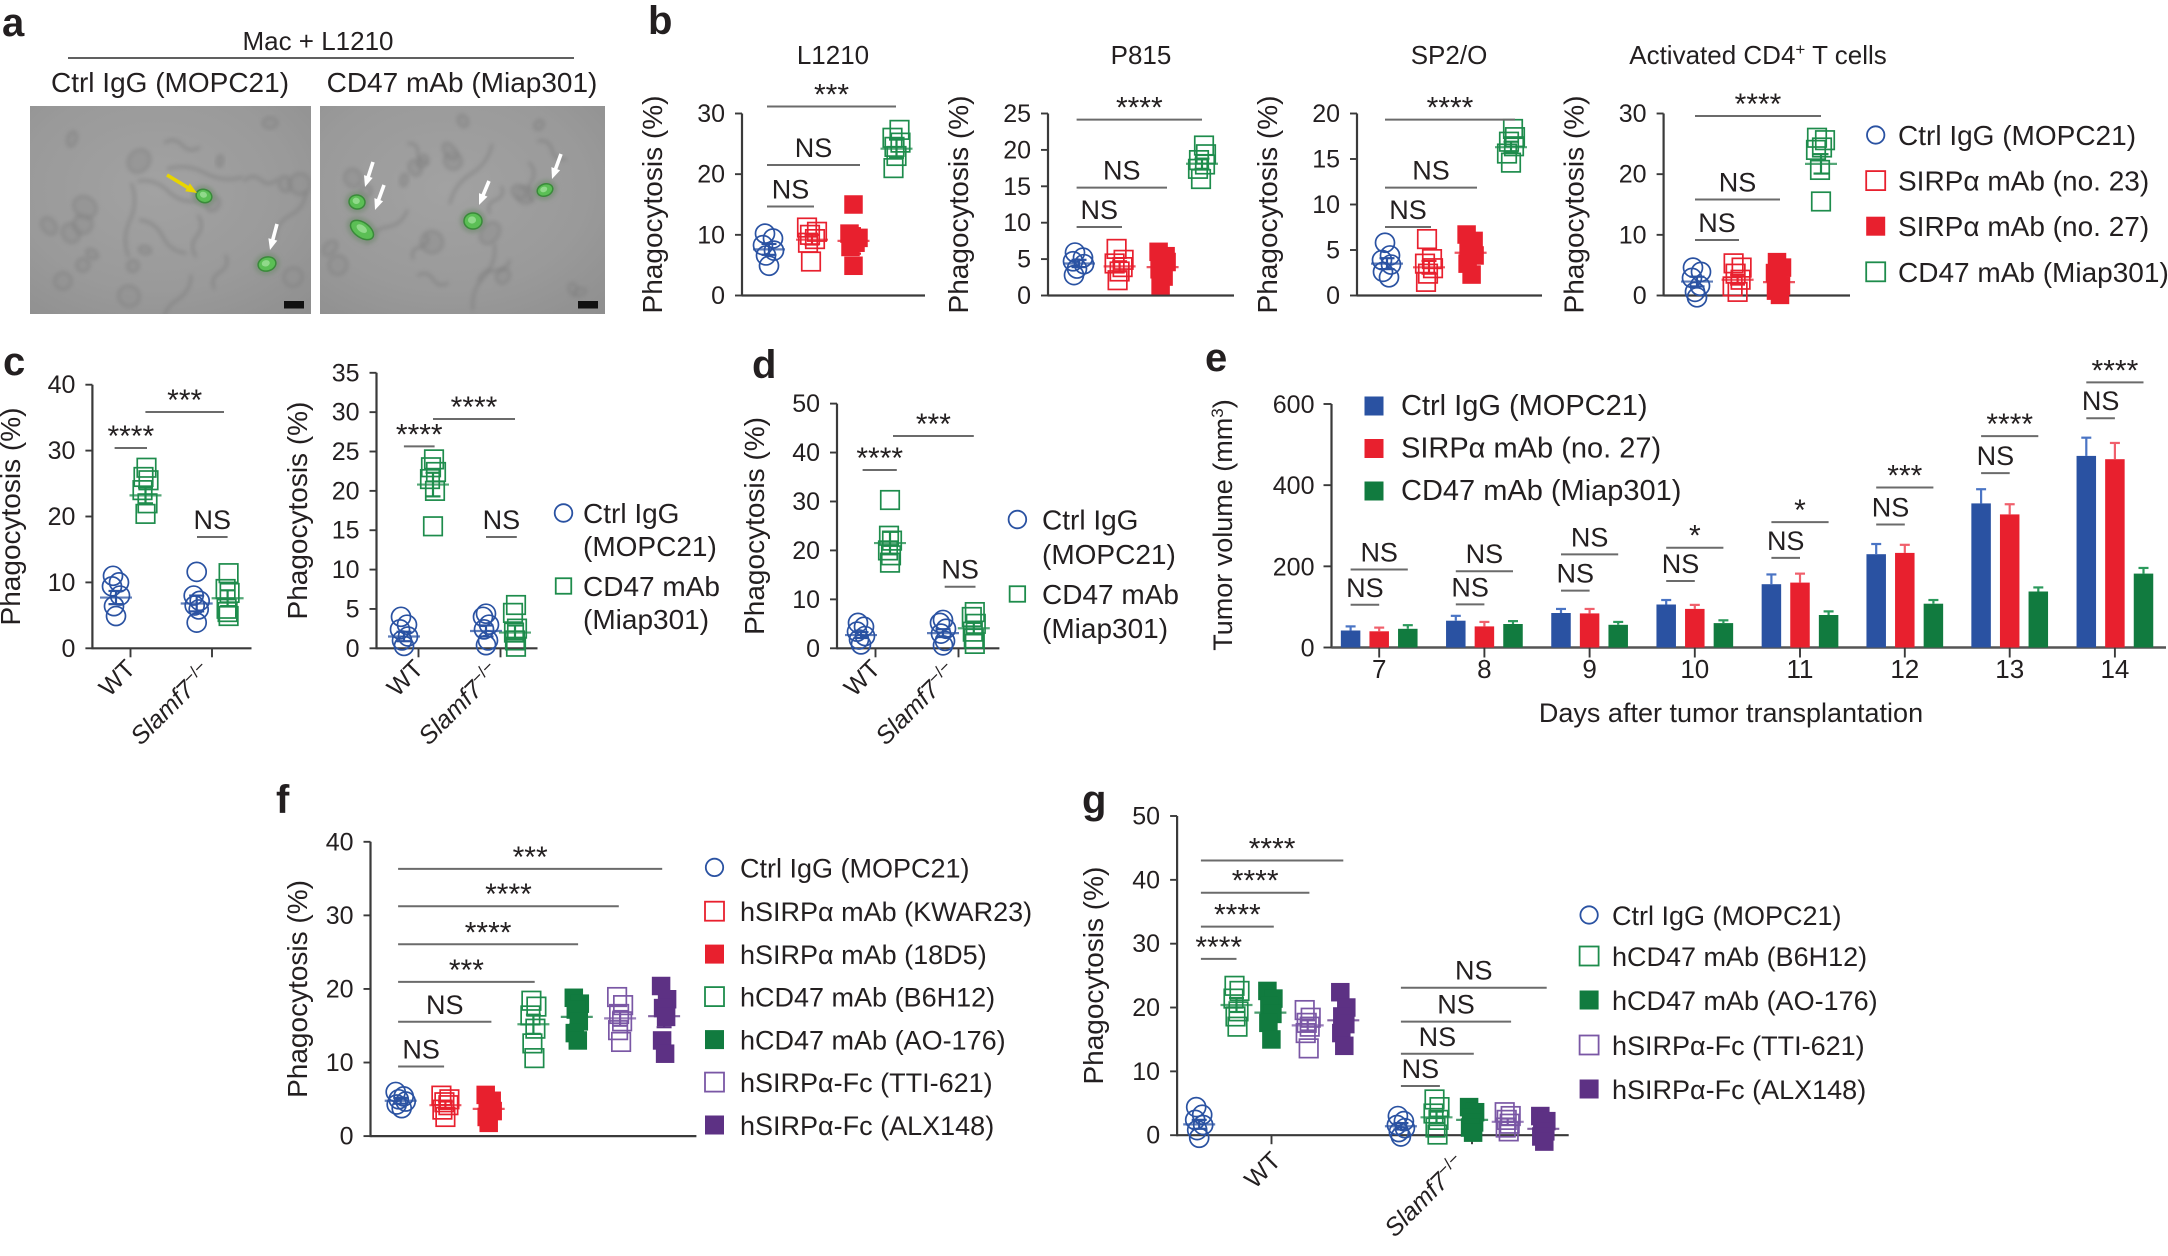  Describe the element at coordinates (1484, 669) in the screenshot. I see `svg-text: 8` at that location.